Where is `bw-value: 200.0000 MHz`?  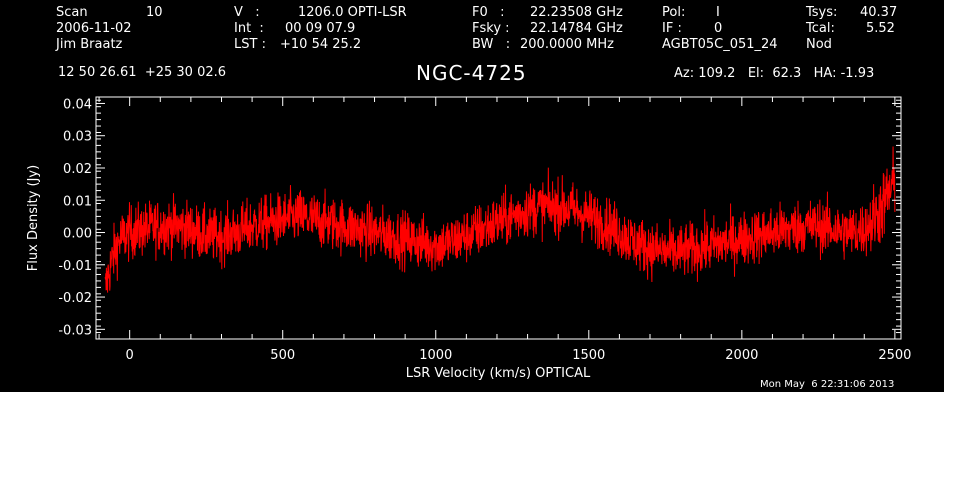
bw-value: 200.0000 MHz is located at coordinates (567, 44).